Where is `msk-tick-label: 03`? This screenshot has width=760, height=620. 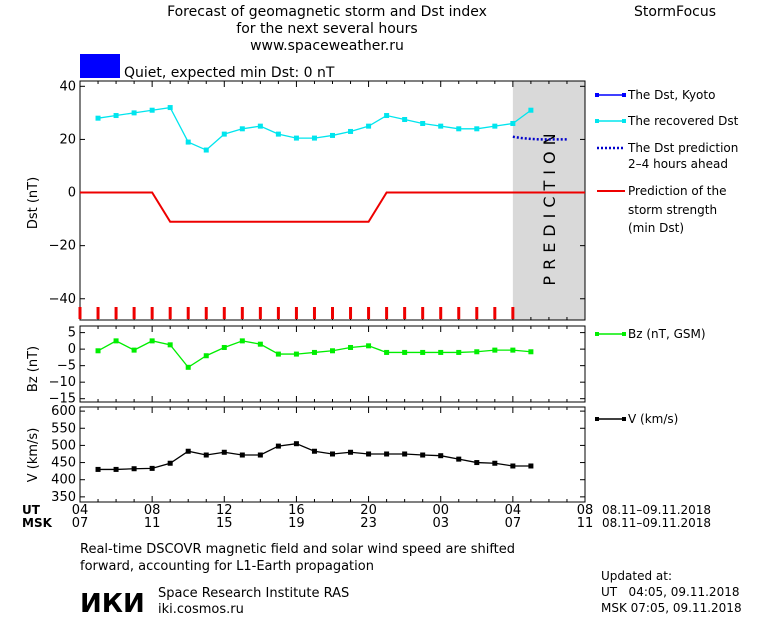
msk-tick-label: 03 is located at coordinates (440, 523).